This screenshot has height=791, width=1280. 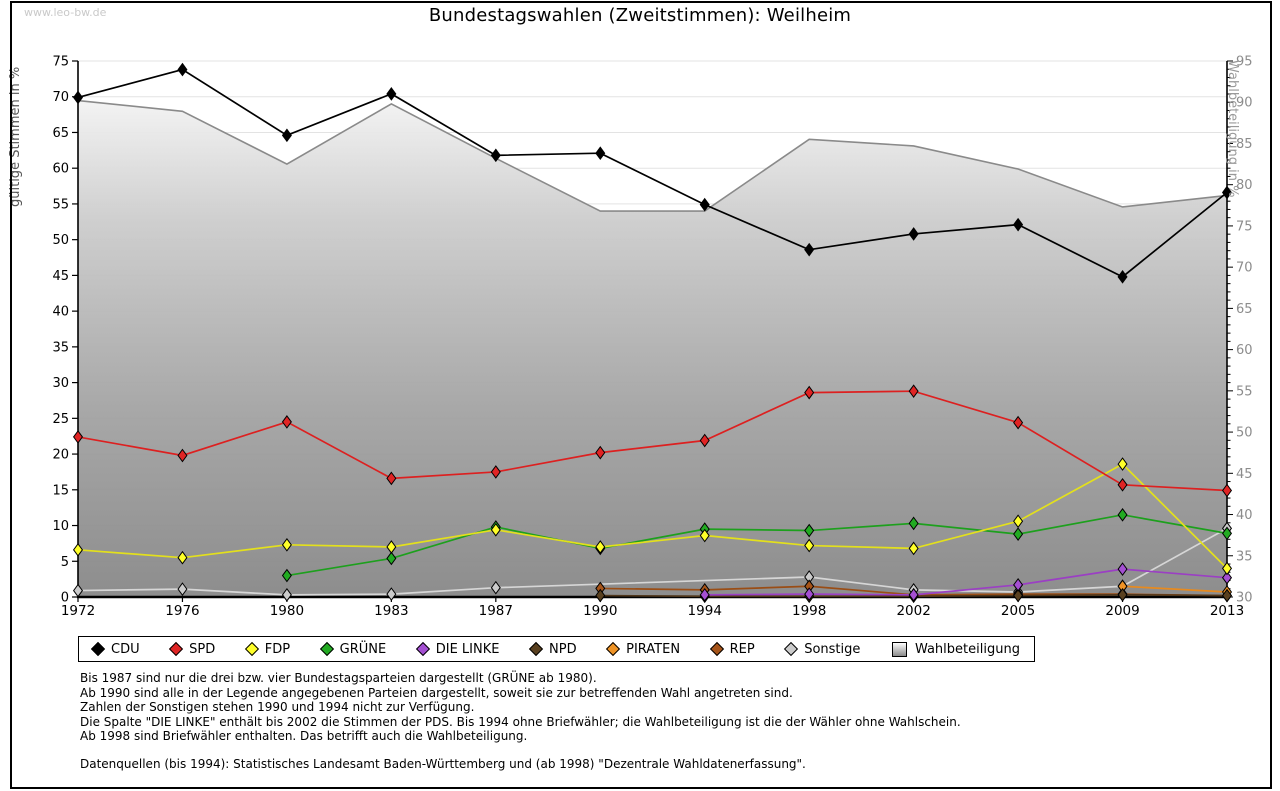 What do you see at coordinates (1244, 474) in the screenshot?
I see `right-axis-tick-label: 45` at bounding box center [1244, 474].